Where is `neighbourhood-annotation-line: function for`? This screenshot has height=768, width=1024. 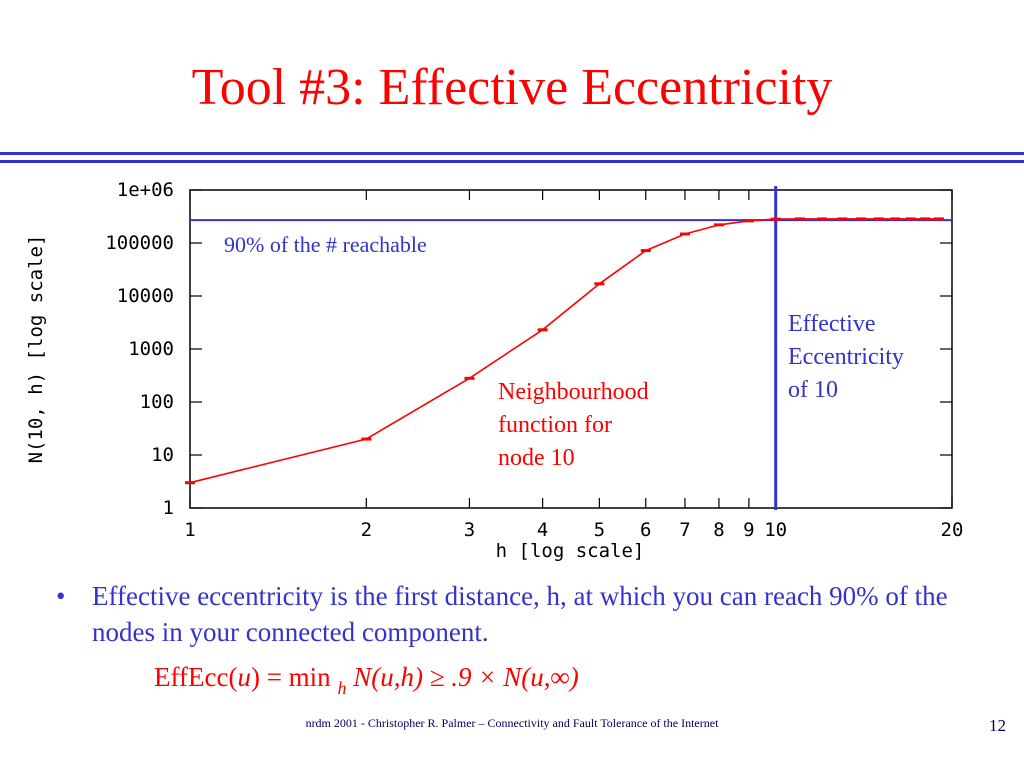
neighbourhood-annotation-line: function for is located at coordinates (555, 425).